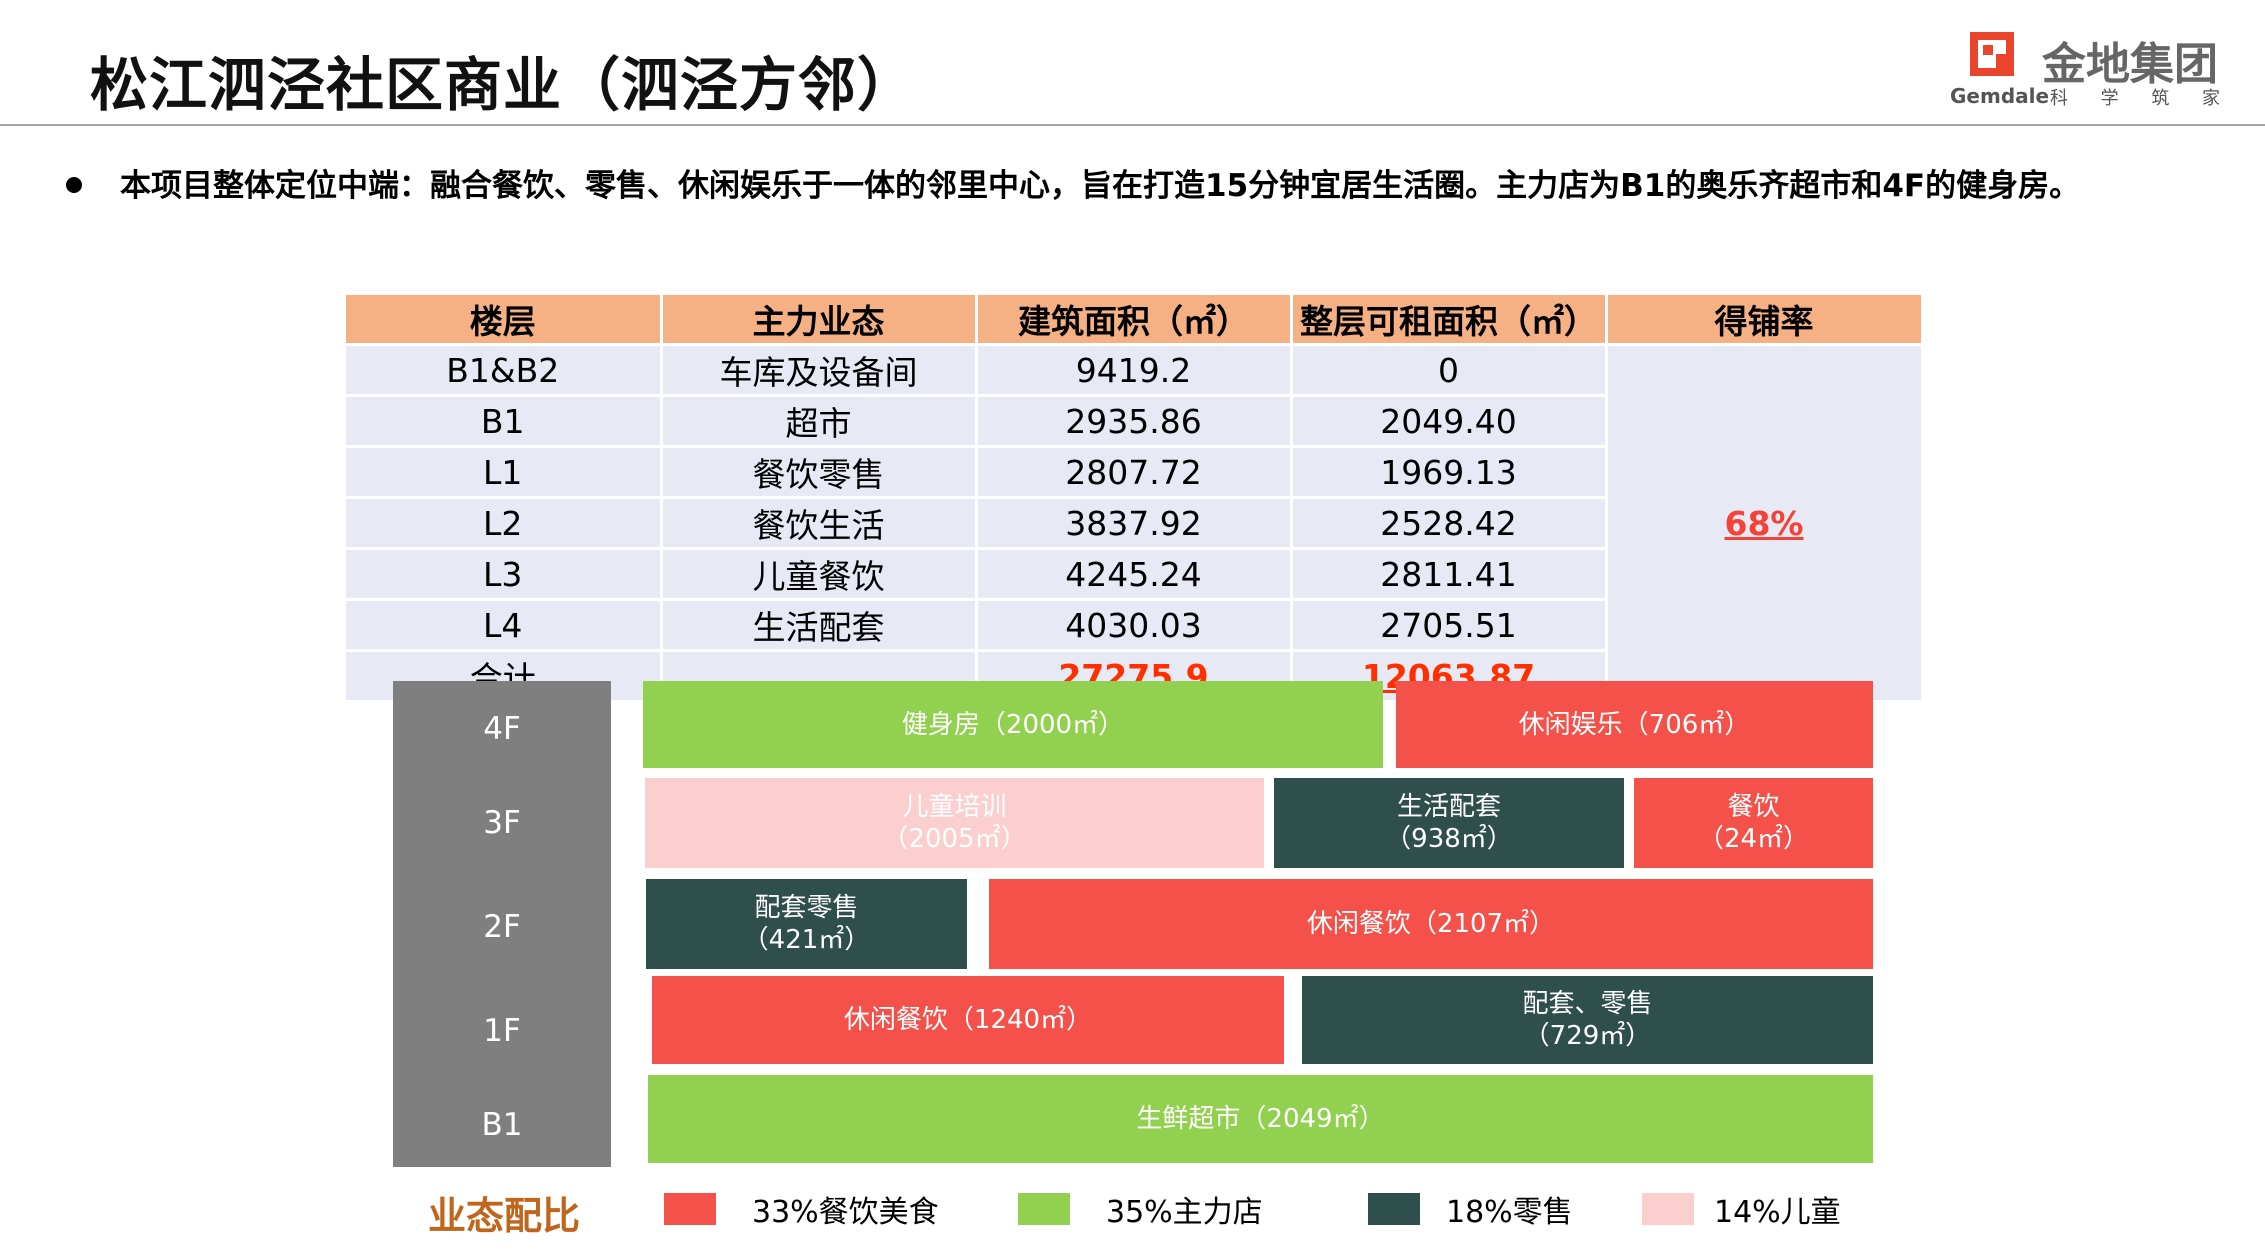 The image size is (2265, 1253). What do you see at coordinates (2130, 64) in the screenshot?
I see `logo-name: 金地集团` at bounding box center [2130, 64].